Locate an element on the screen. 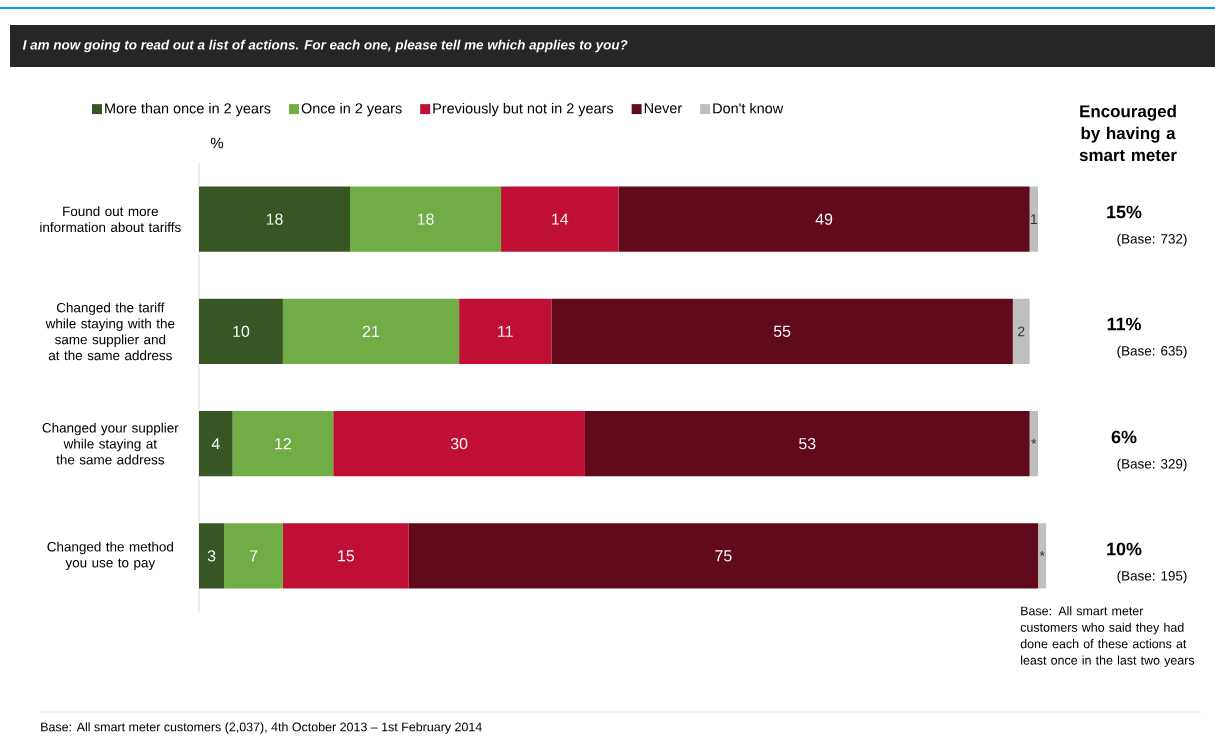  legend-label: Never is located at coordinates (663, 108).